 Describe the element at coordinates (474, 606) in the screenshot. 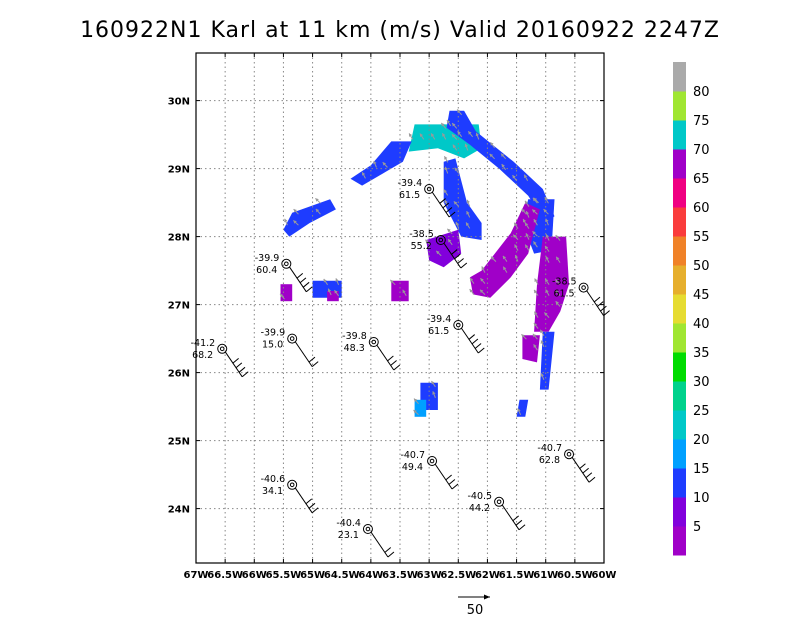

I see `vector-key: 50` at that location.